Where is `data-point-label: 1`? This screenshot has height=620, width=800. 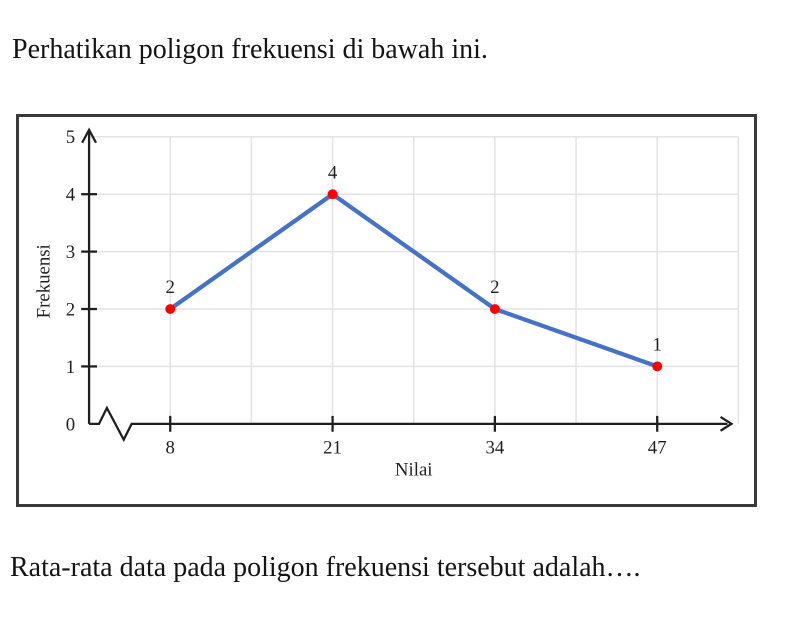 data-point-label: 1 is located at coordinates (656, 345).